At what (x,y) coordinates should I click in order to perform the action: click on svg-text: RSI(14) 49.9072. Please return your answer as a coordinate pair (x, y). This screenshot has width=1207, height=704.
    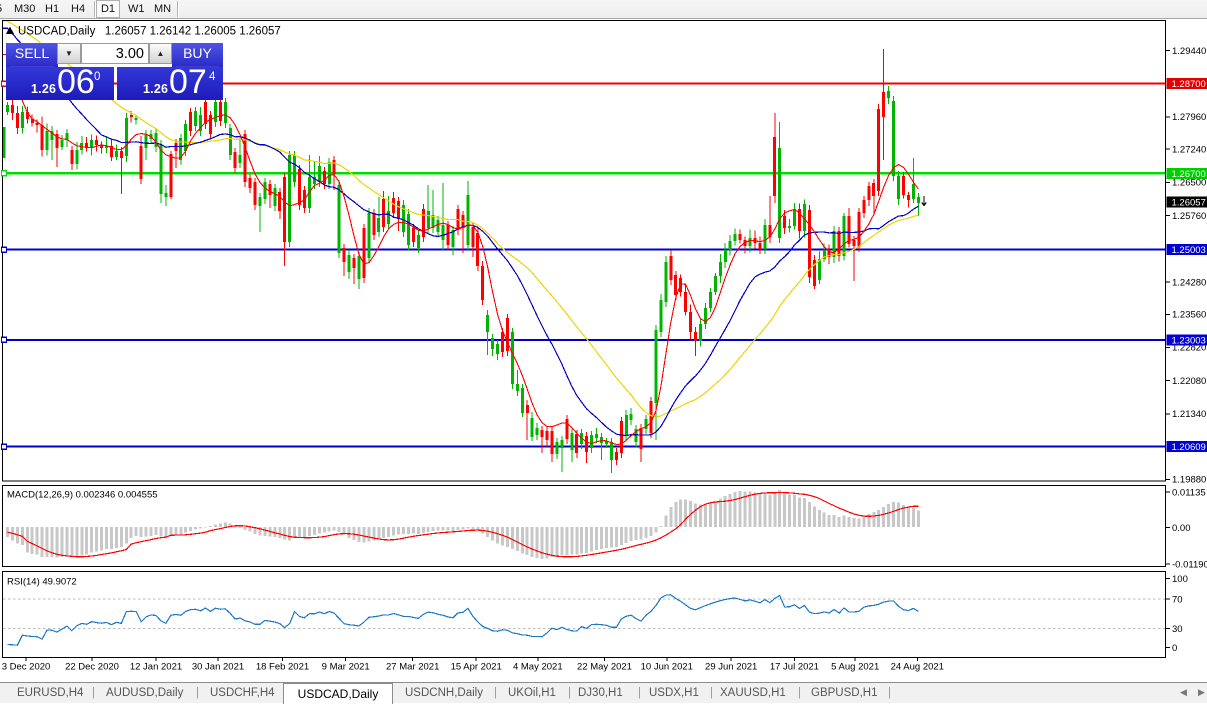
    Looking at the image, I should click on (42, 582).